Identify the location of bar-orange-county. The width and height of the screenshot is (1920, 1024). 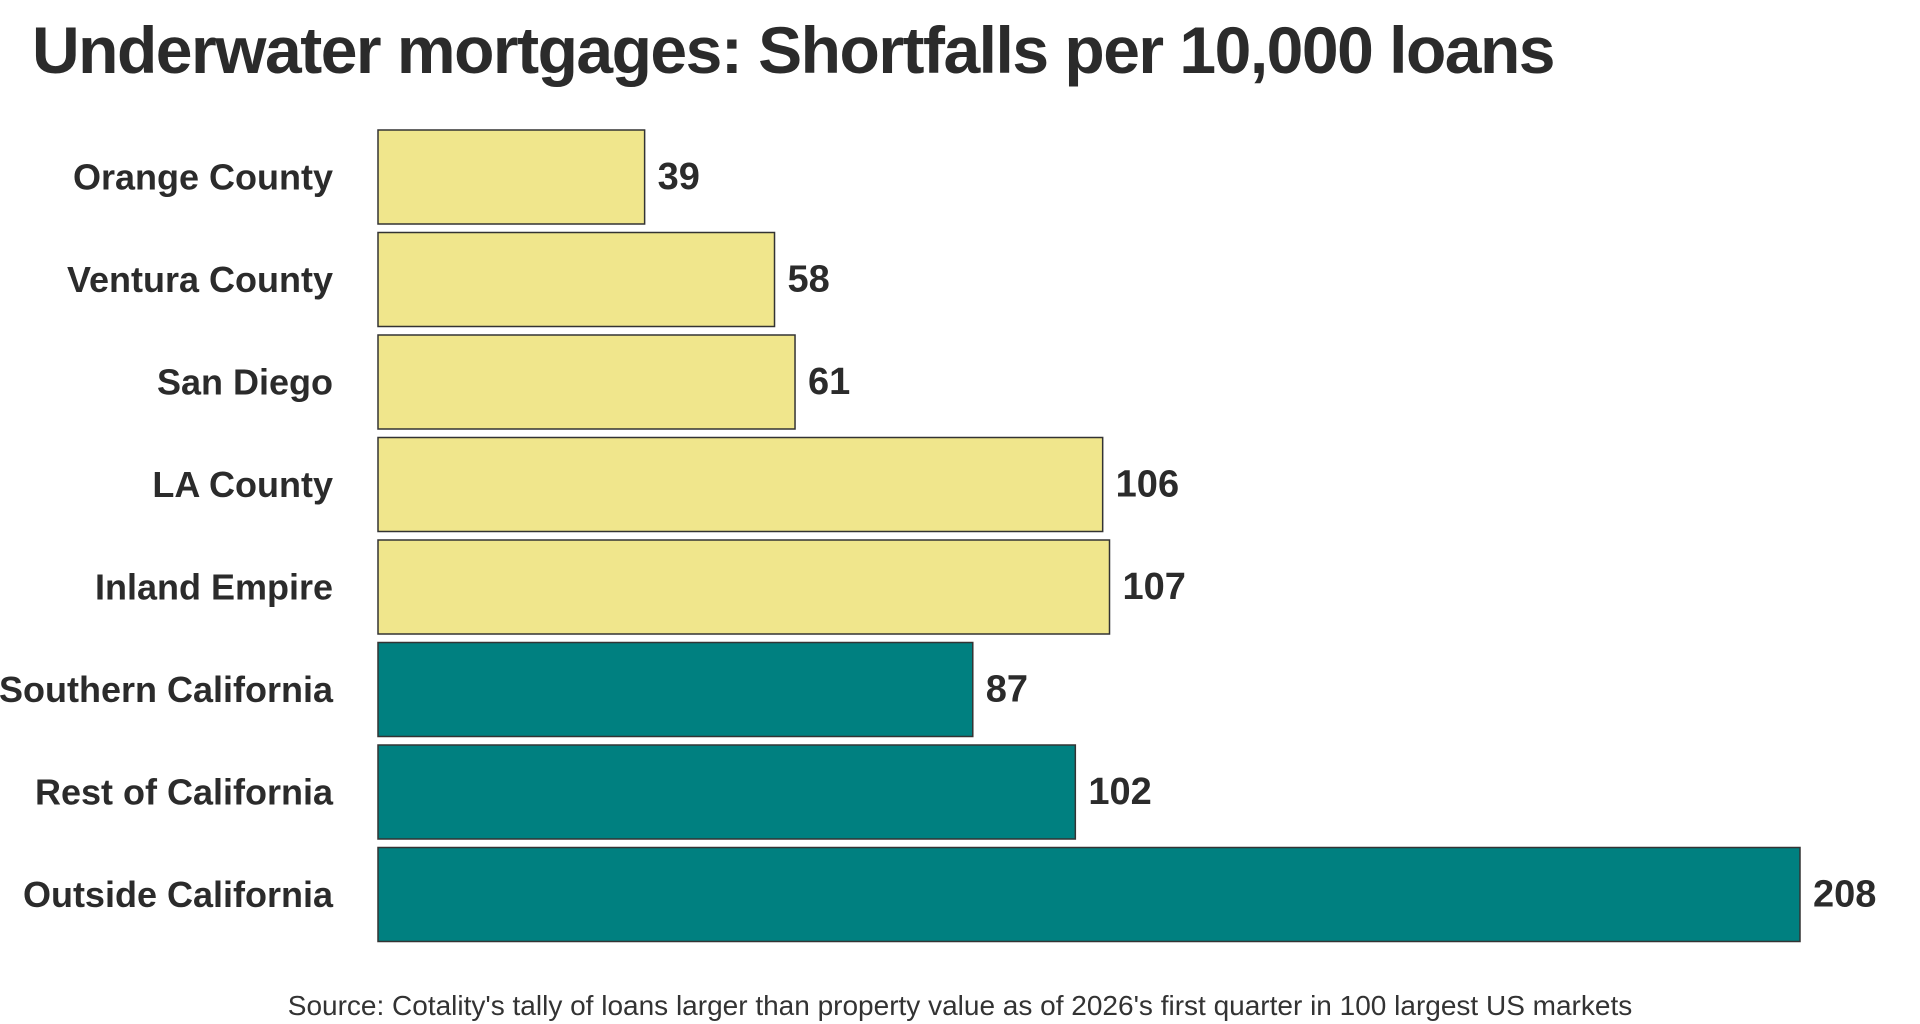
(511, 177).